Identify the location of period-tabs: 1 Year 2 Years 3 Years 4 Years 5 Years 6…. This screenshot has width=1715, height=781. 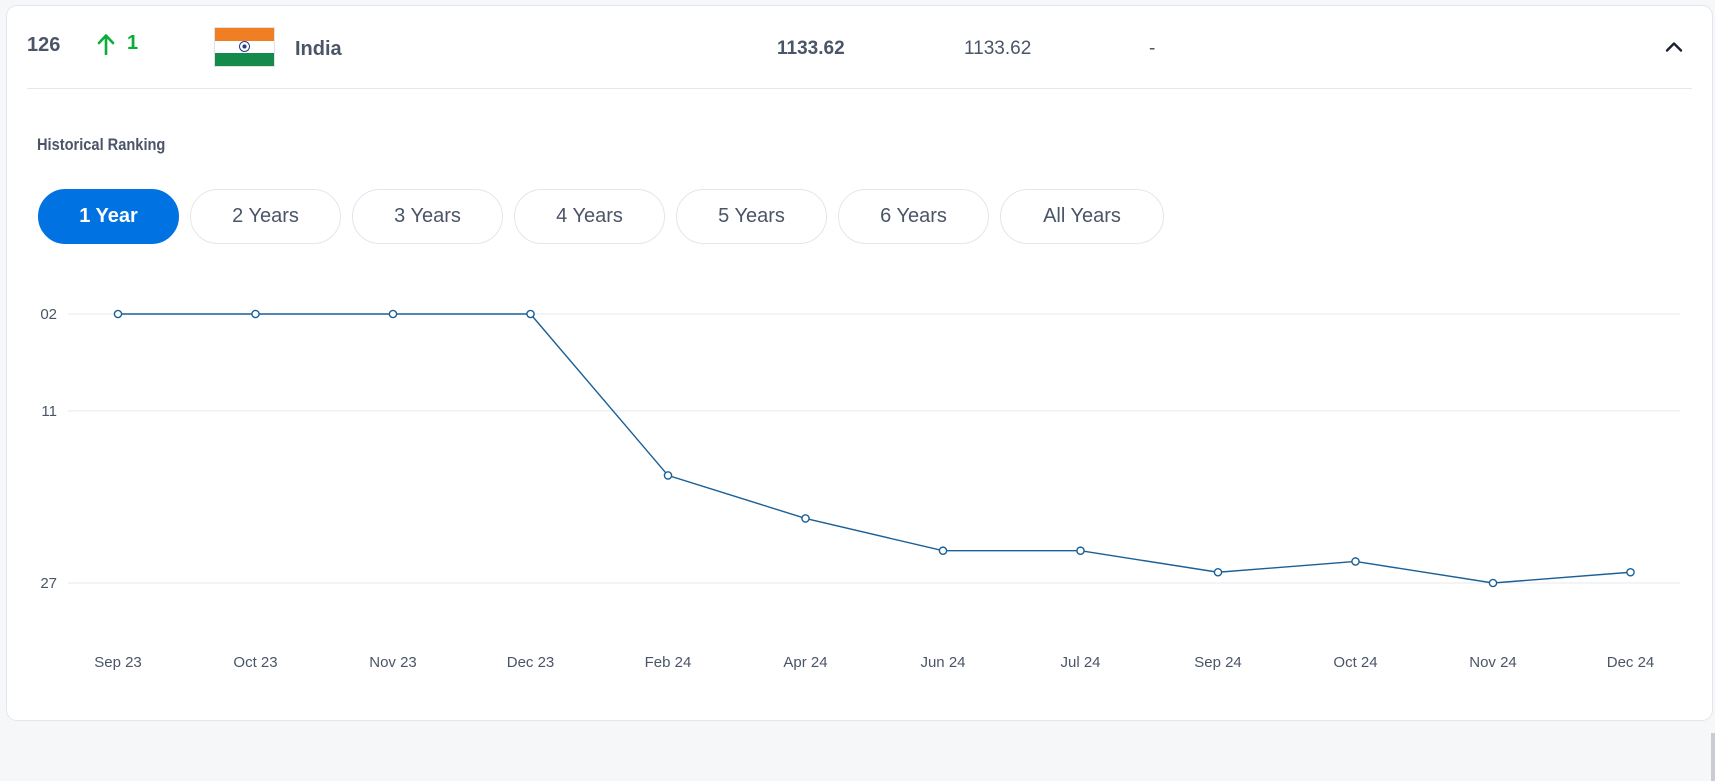
(601, 216).